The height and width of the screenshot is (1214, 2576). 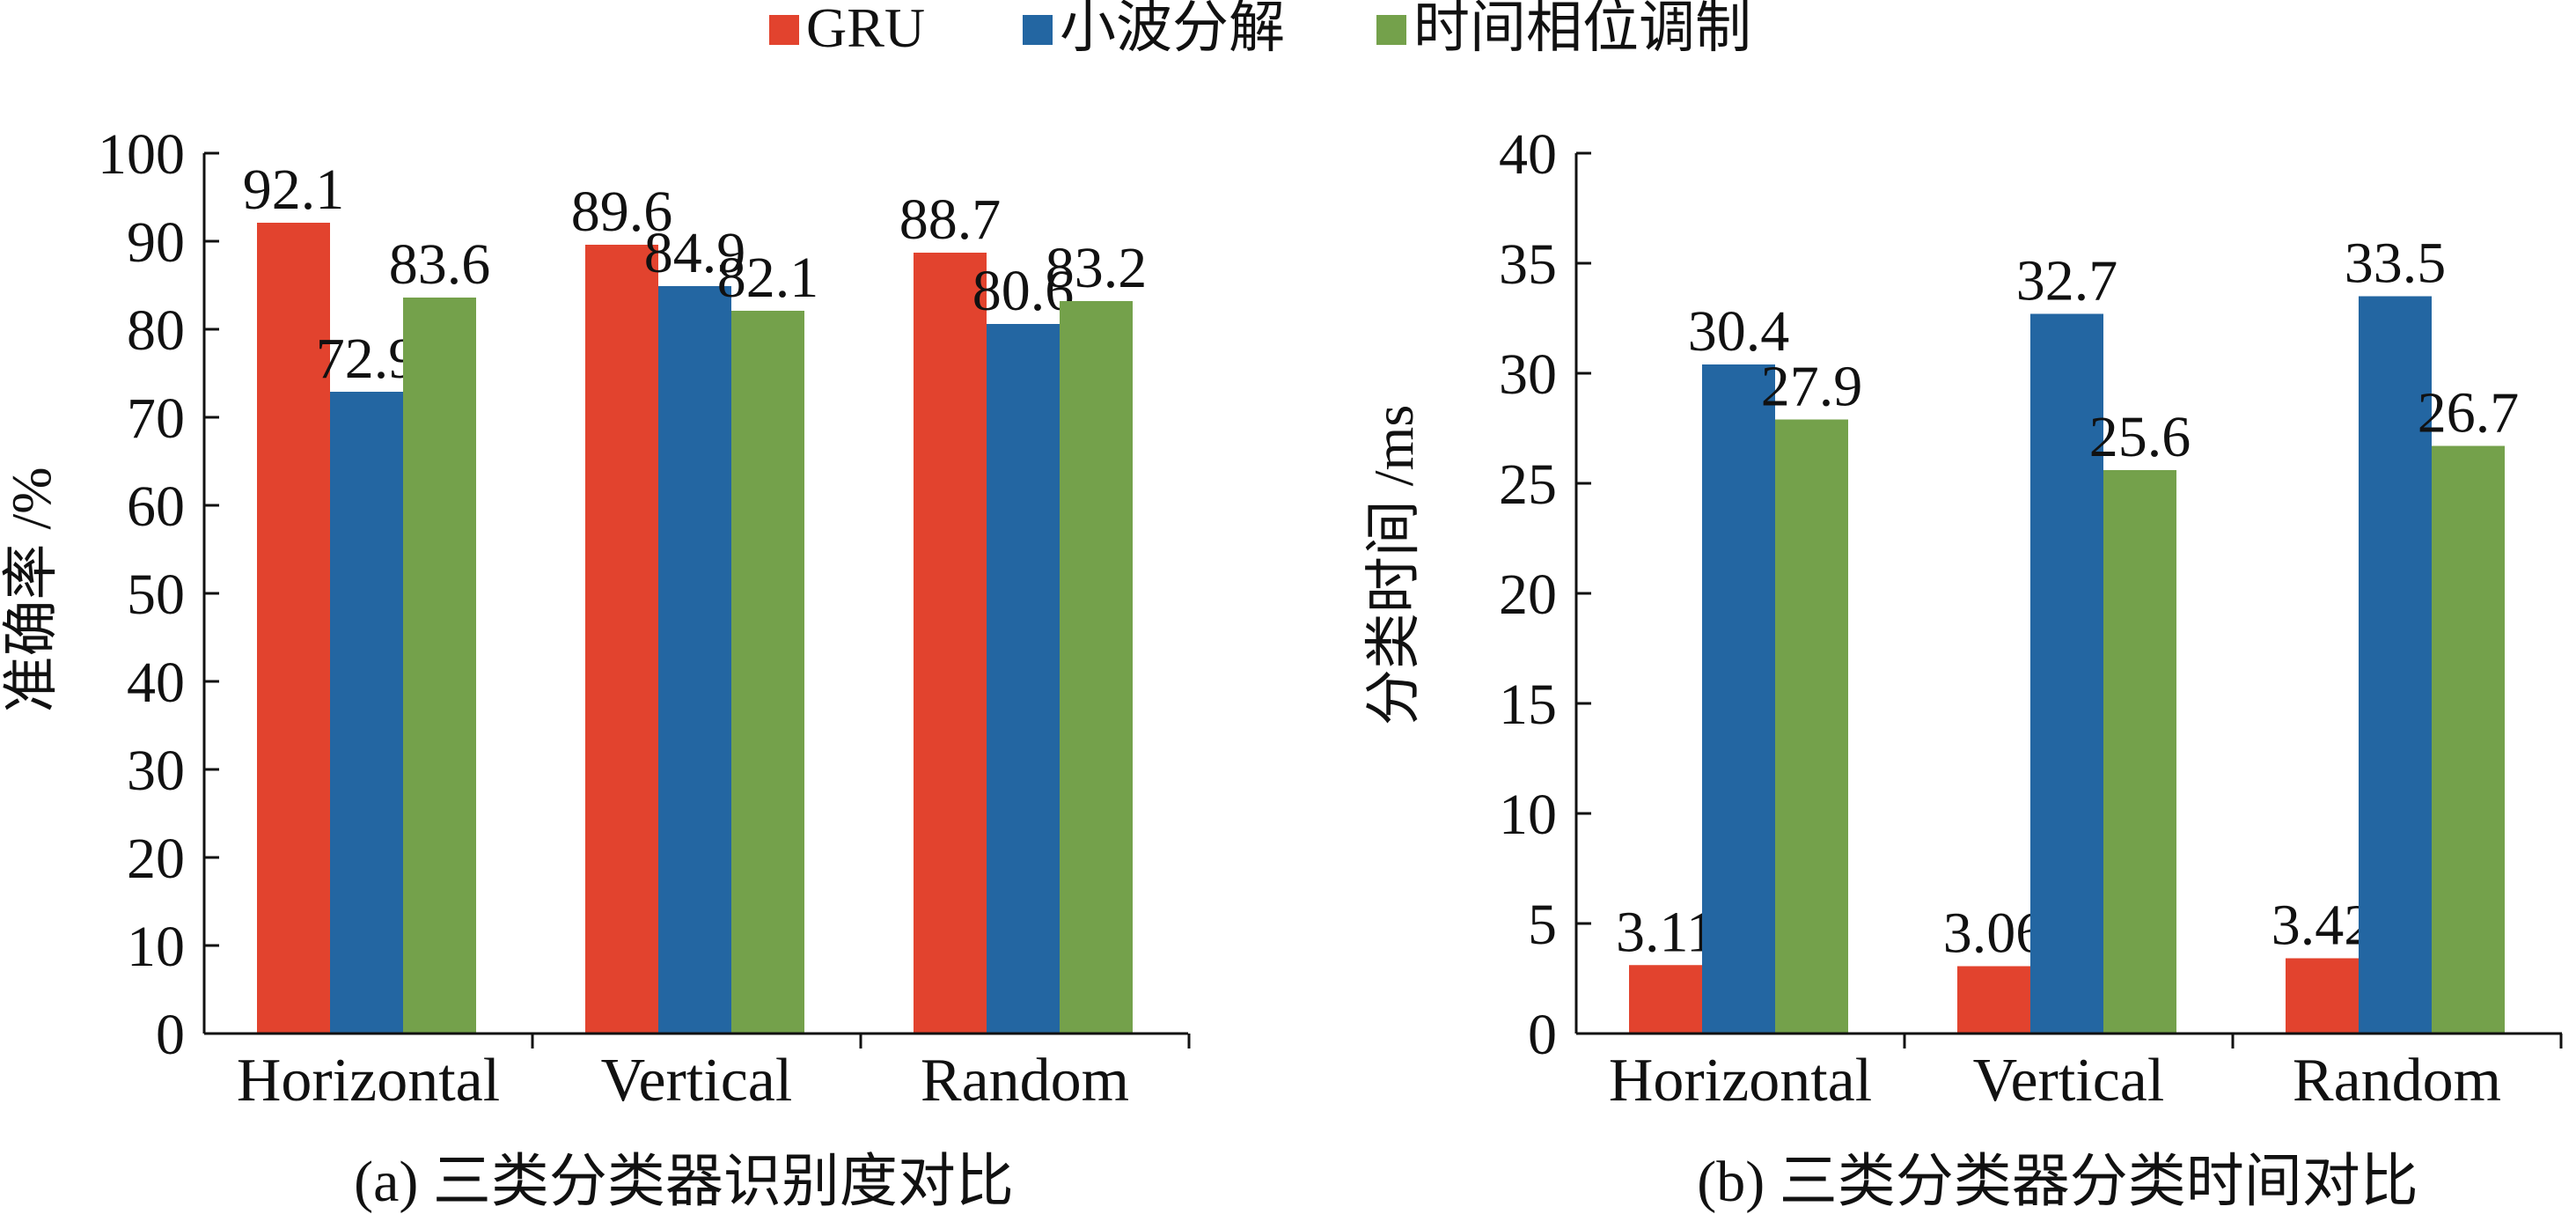 What do you see at coordinates (1528, 485) in the screenshot?
I see `y-tick-label: 25` at bounding box center [1528, 485].